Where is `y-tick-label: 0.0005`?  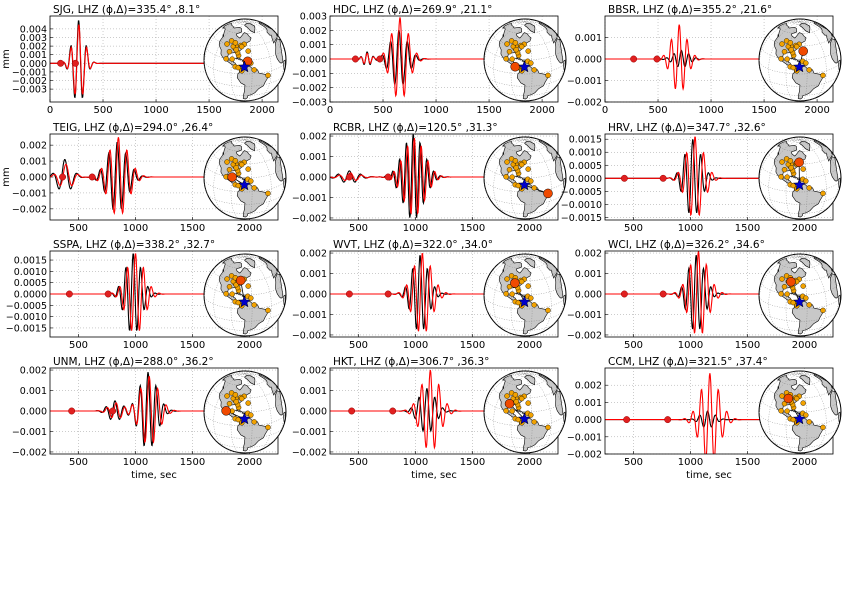
y-tick-label: 0.0005 is located at coordinates (585, 166).